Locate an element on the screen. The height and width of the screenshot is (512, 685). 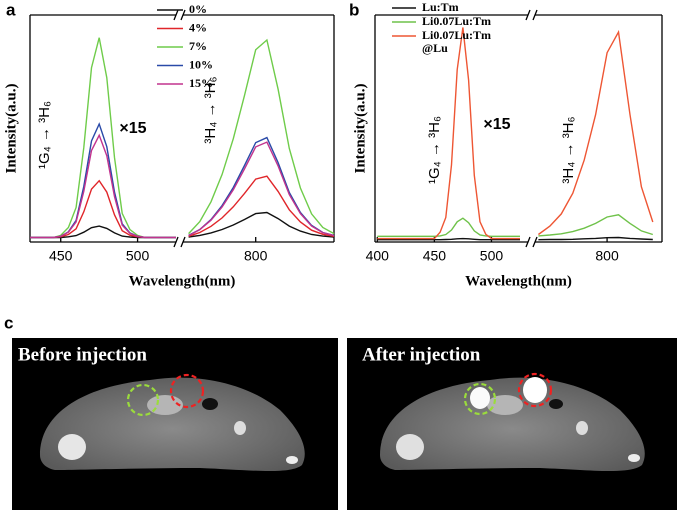
legend-label: Lu:Tm is located at coordinates (440, 7).